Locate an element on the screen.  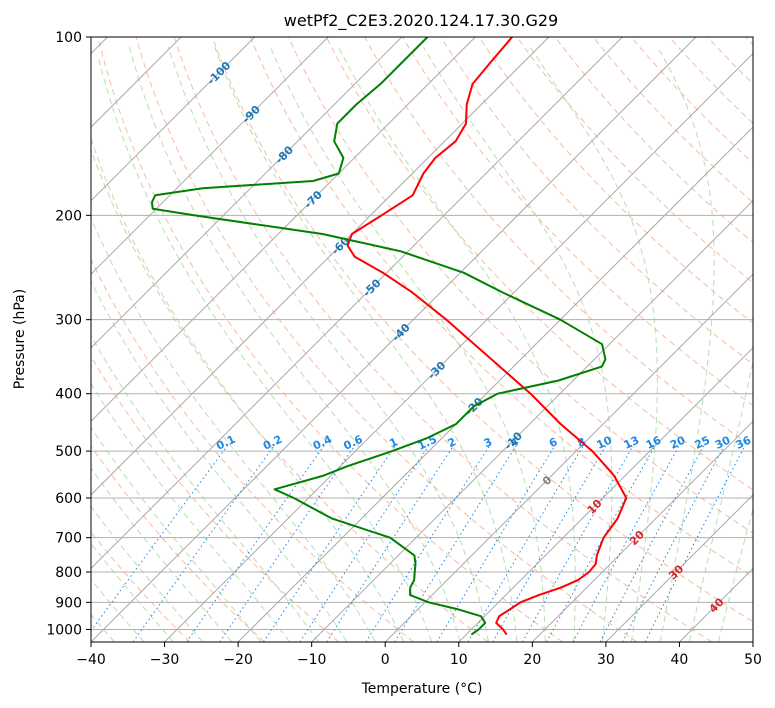
y-tick-label: 500 is located at coordinates (68, 452).